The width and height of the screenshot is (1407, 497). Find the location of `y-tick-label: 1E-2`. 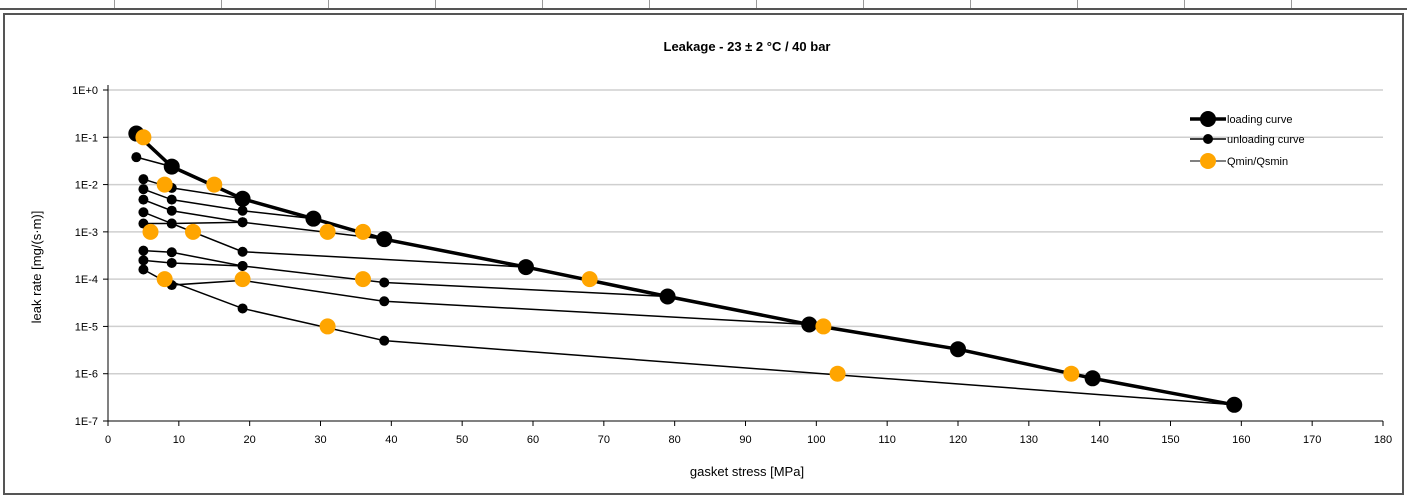

y-tick-label: 1E-2 is located at coordinates (86, 186).